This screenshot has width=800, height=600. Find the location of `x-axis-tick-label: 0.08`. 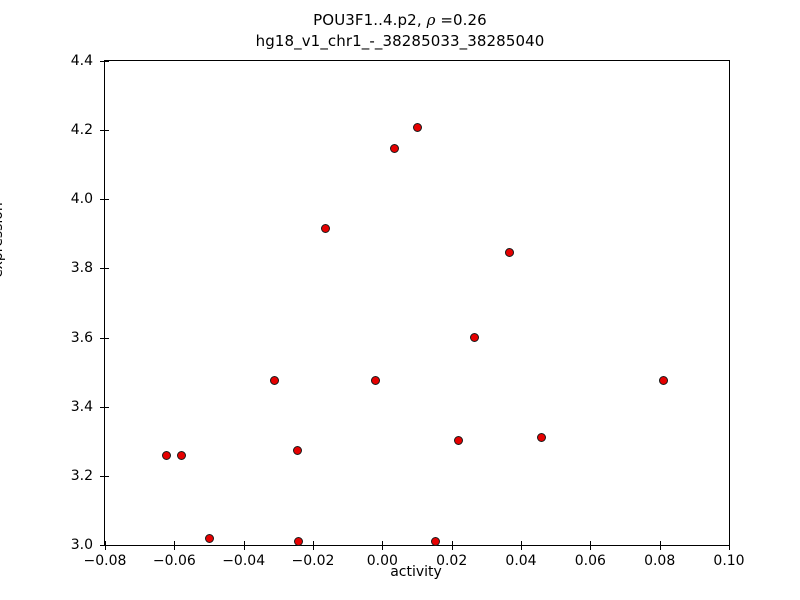

x-axis-tick-label: 0.08 is located at coordinates (660, 561).